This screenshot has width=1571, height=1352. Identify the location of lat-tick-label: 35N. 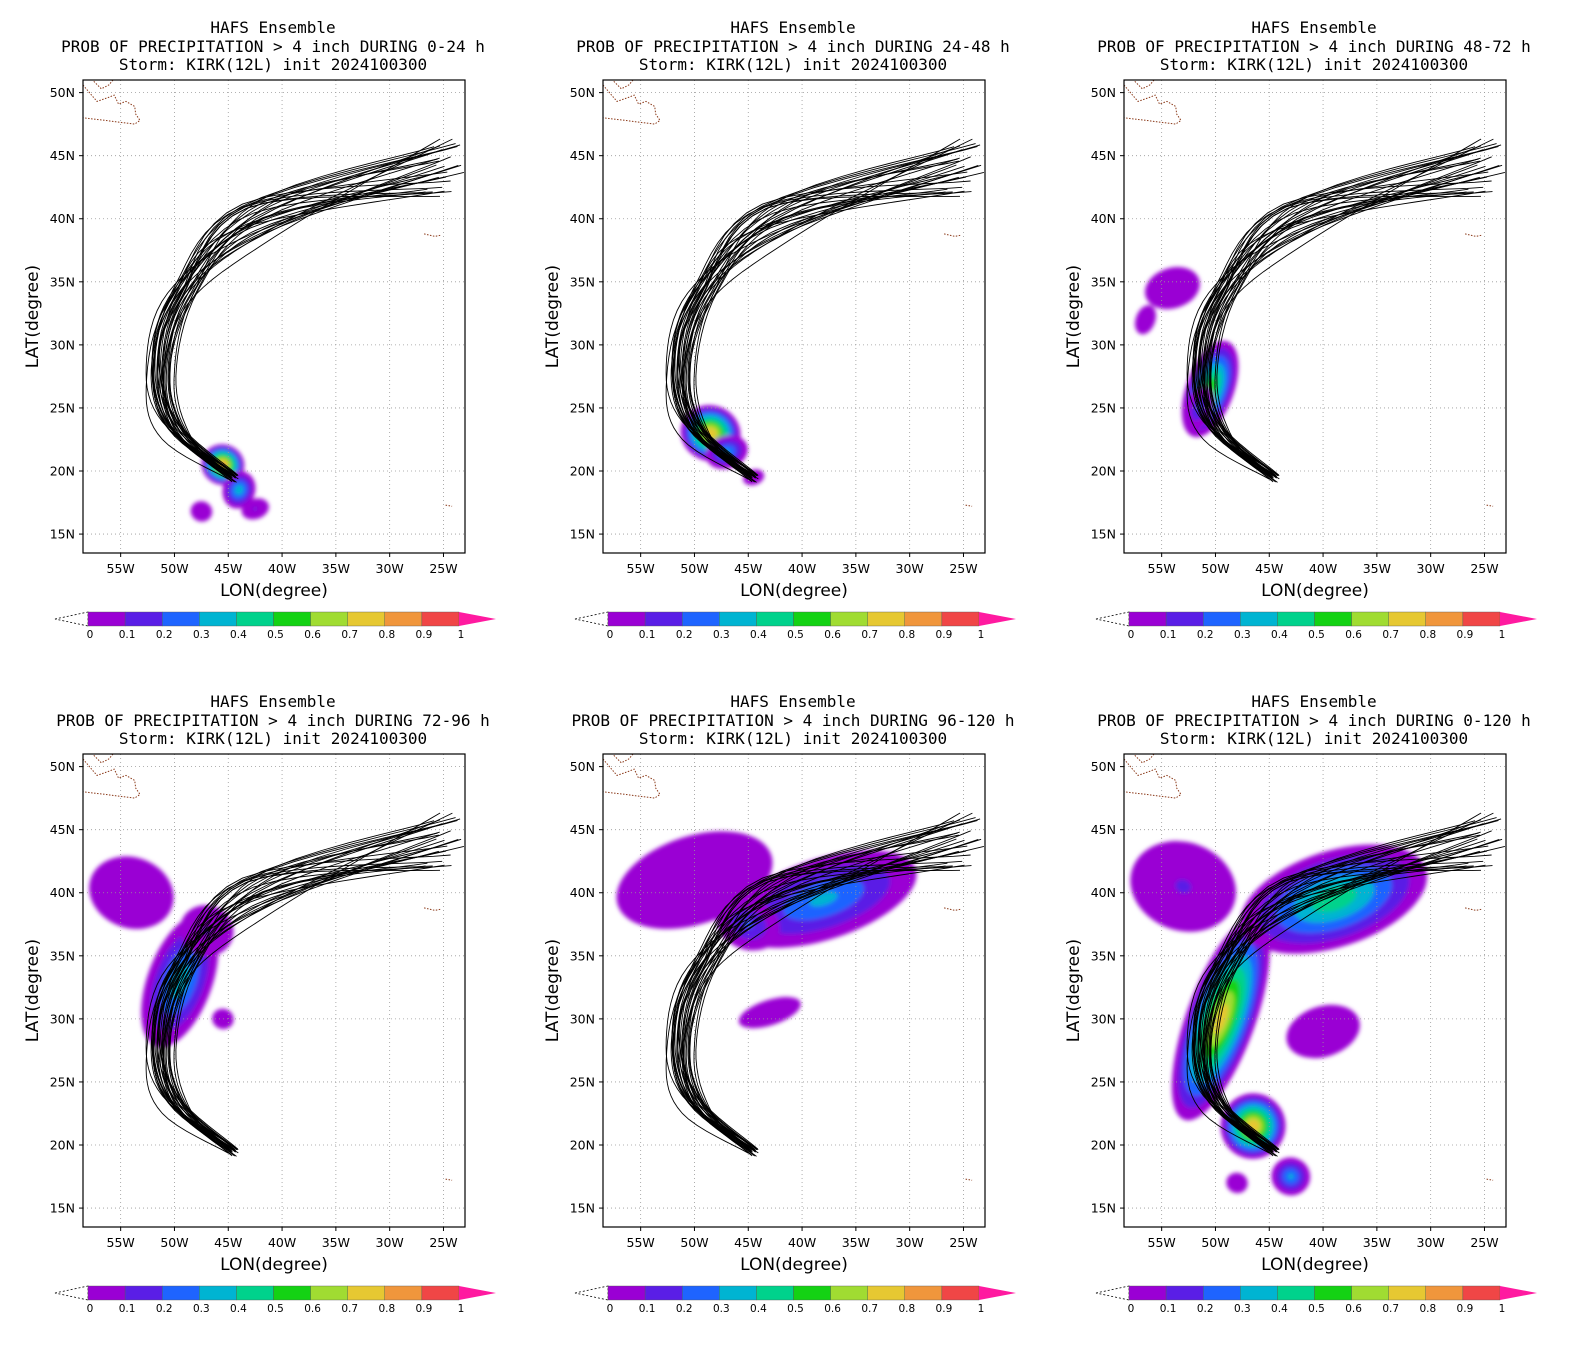
(1103, 281).